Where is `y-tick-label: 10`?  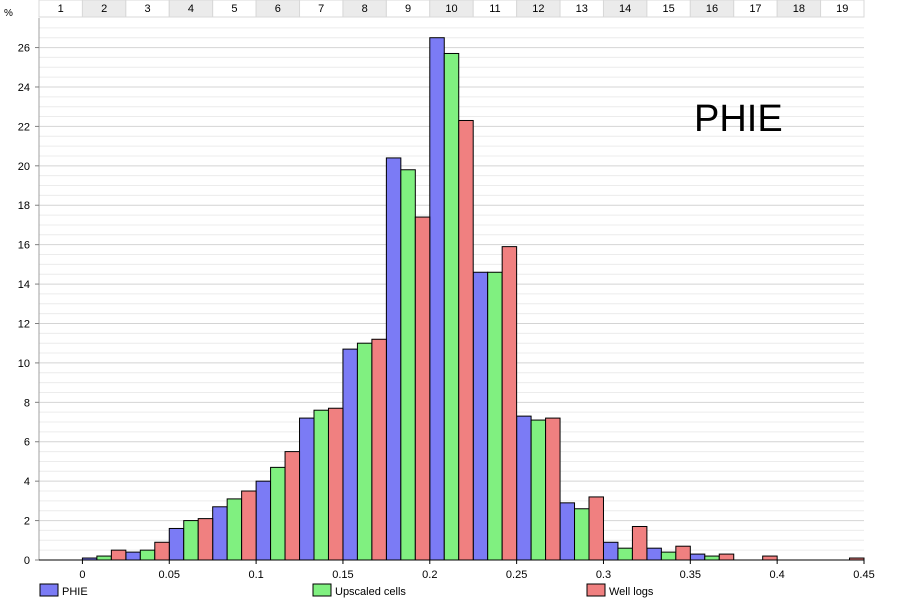
y-tick-label: 10 is located at coordinates (24, 364).